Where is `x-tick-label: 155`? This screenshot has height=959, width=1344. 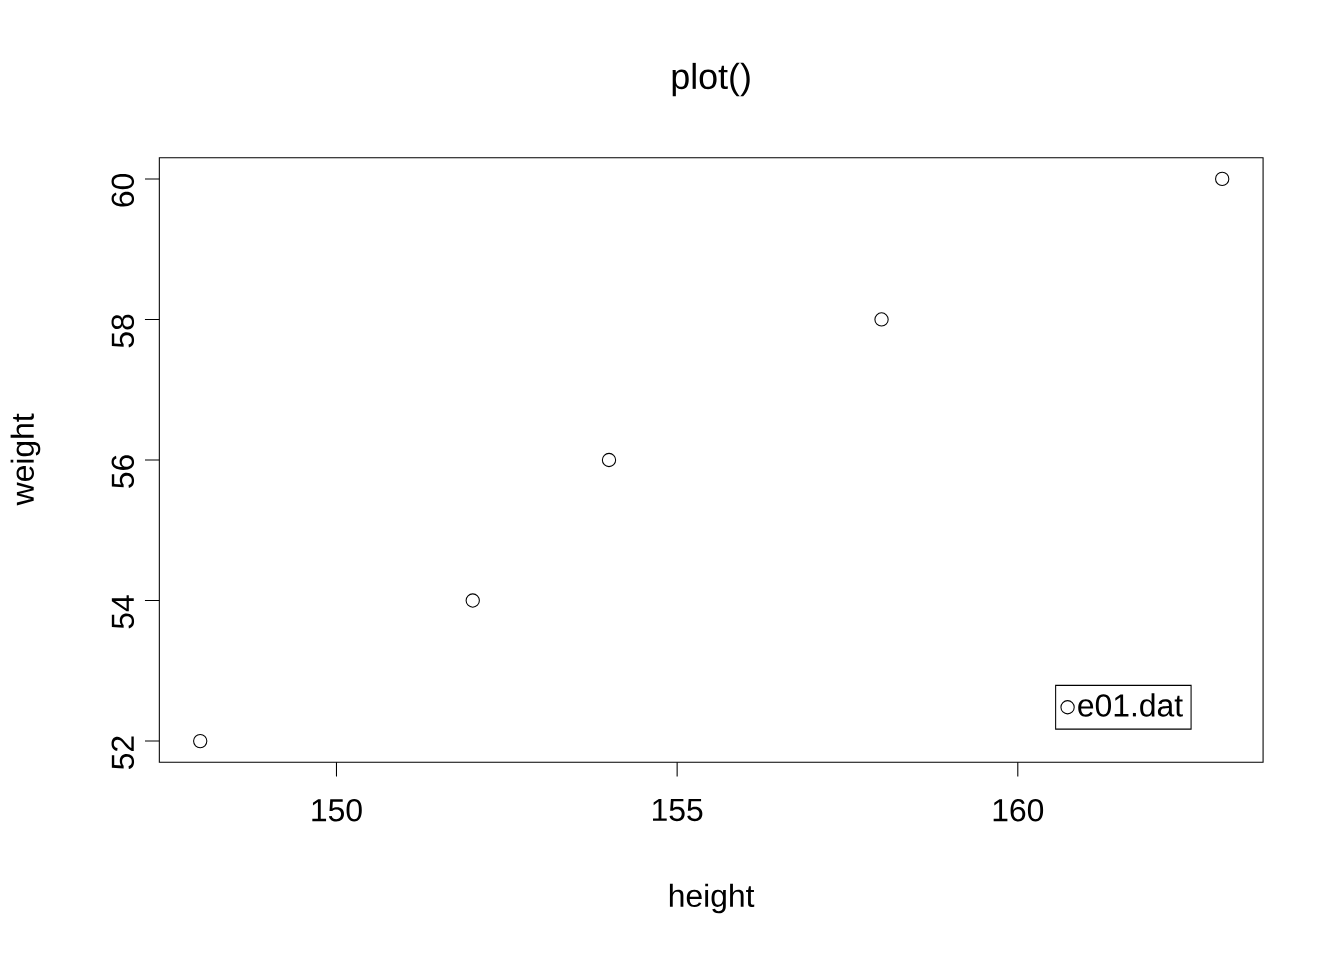
x-tick-label: 155 is located at coordinates (678, 810).